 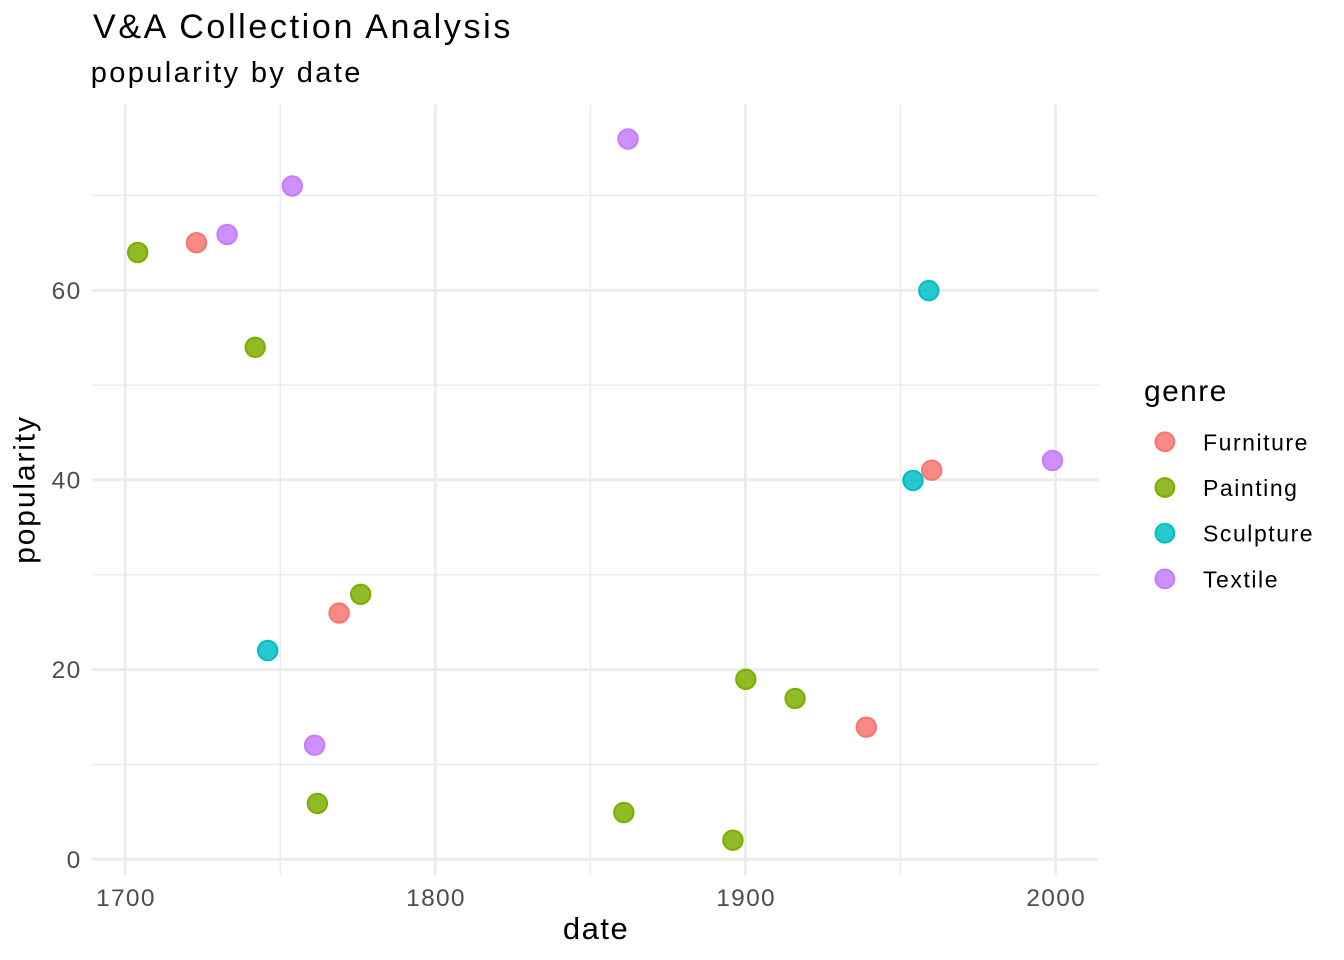 What do you see at coordinates (227, 73) in the screenshot?
I see `svg-text: popularity by date` at bounding box center [227, 73].